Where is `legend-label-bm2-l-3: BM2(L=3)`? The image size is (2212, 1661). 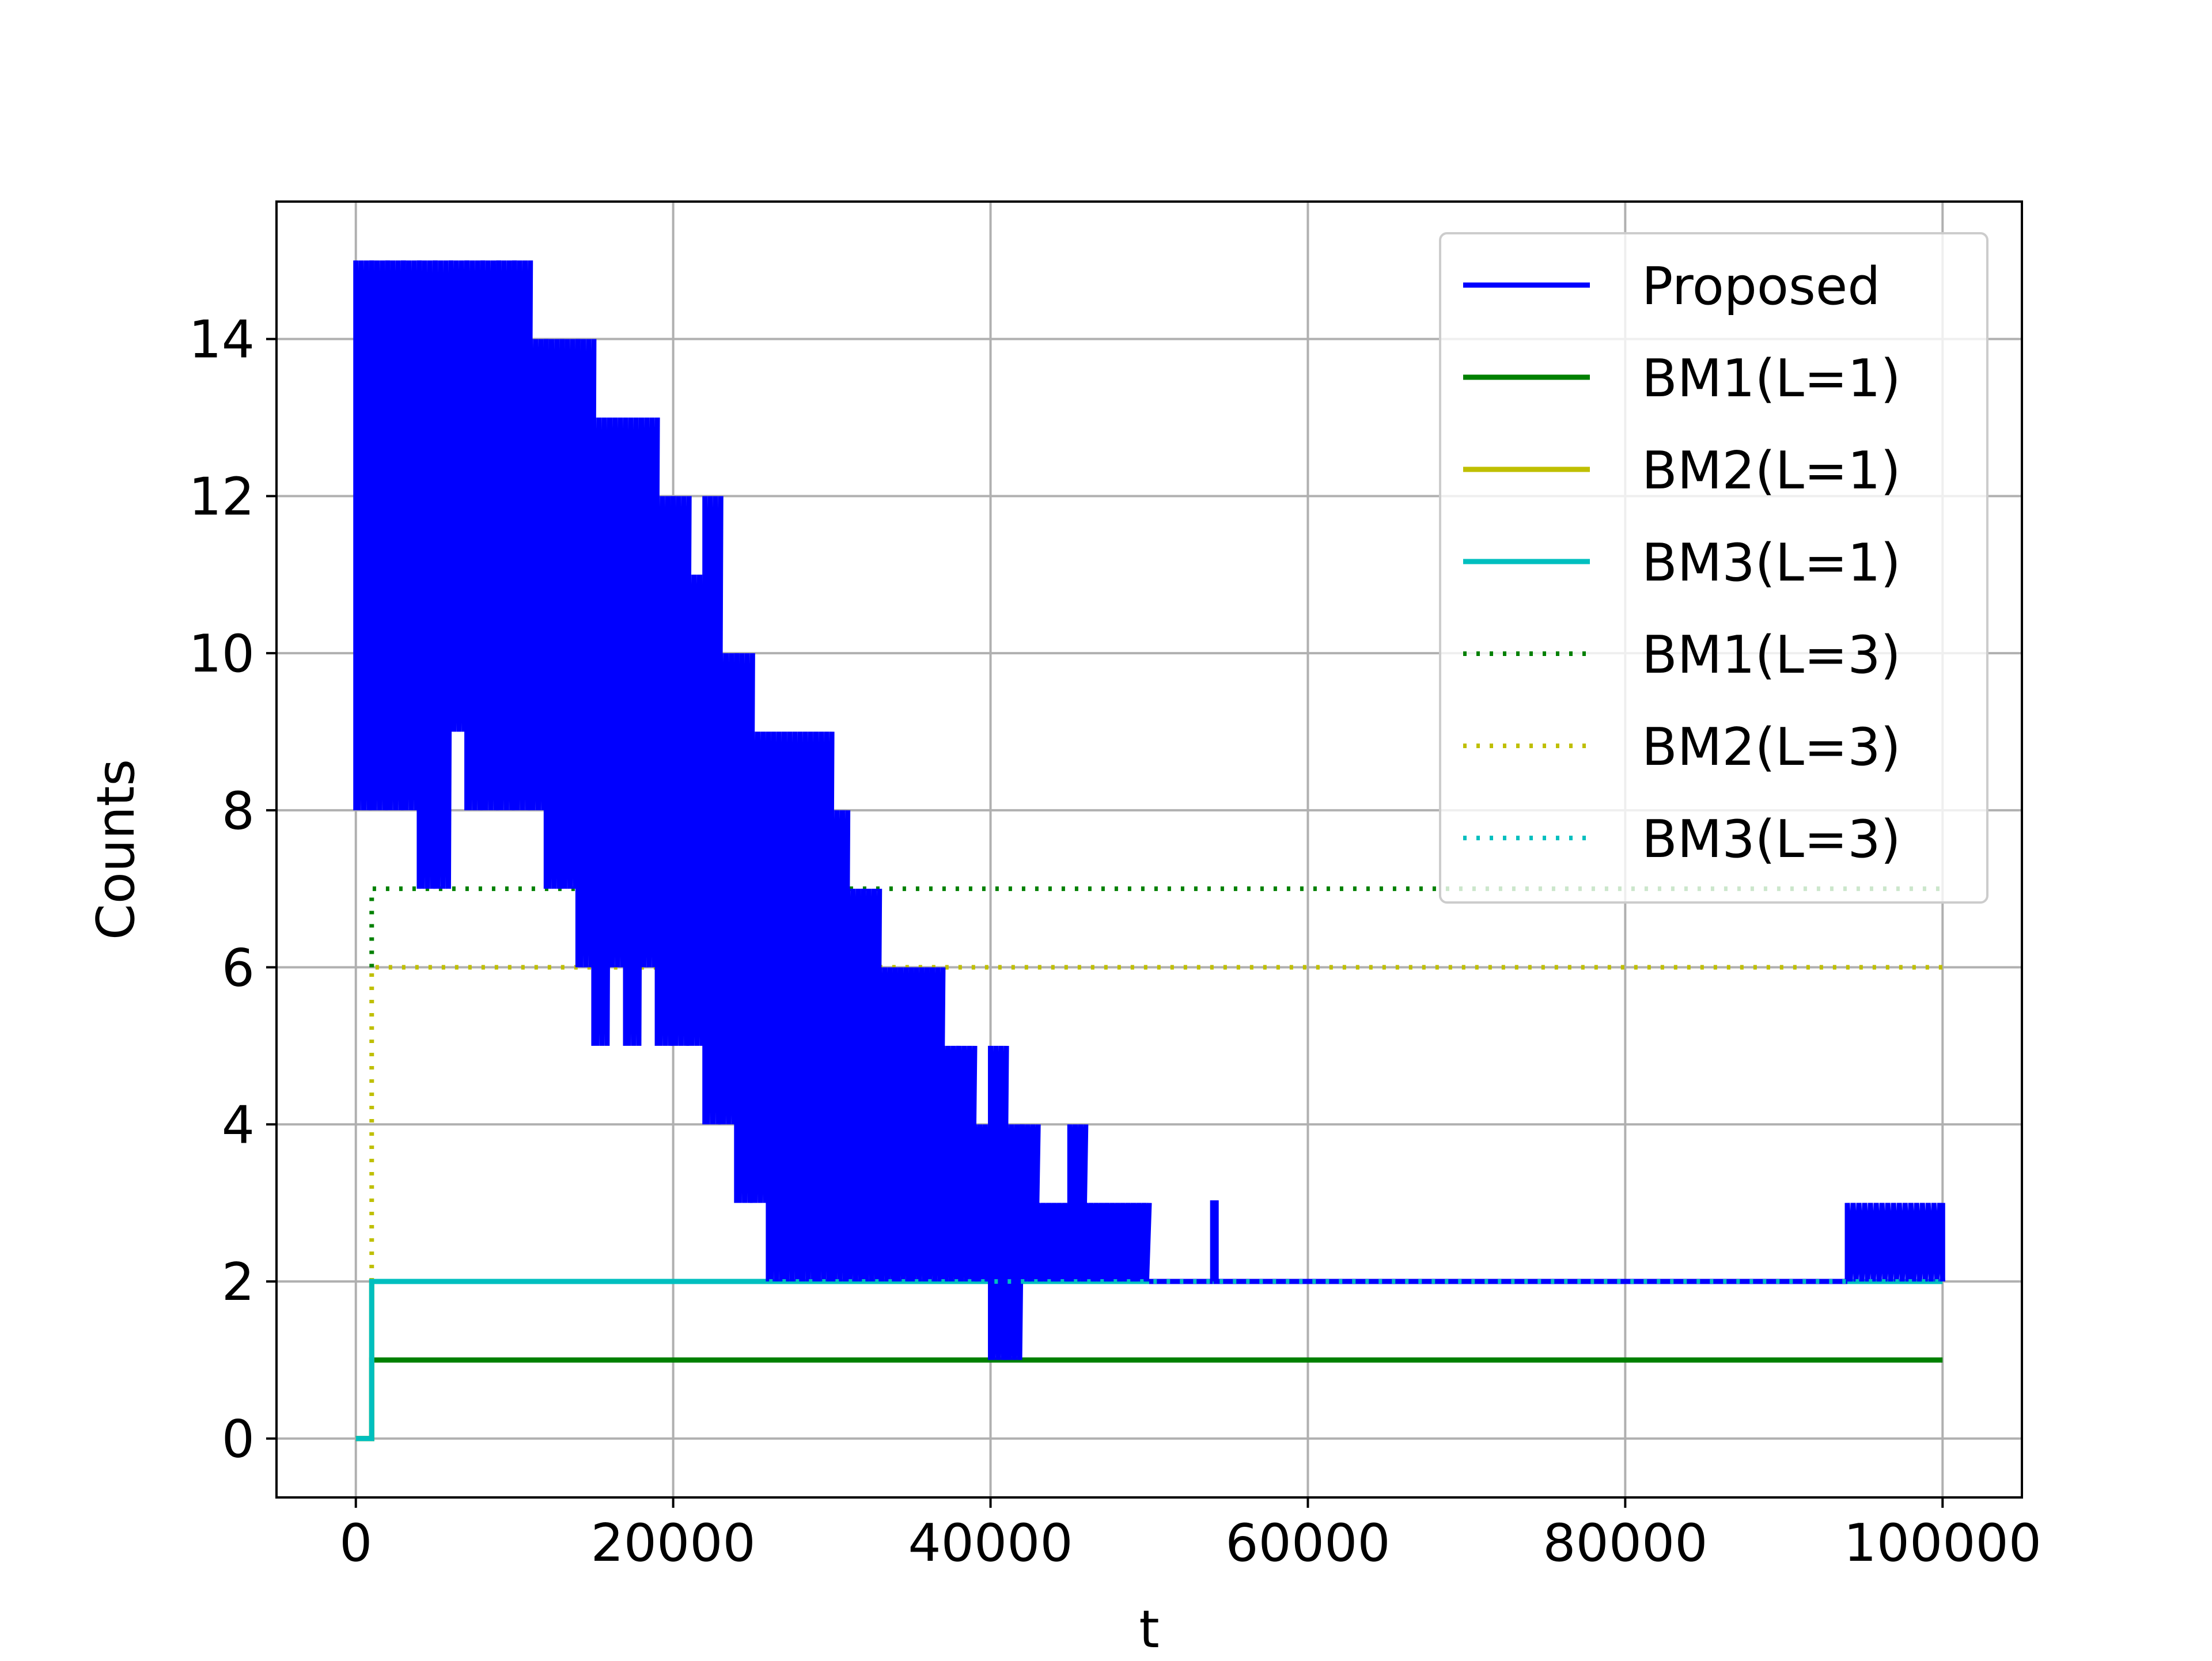 legend-label-bm2-l-3: BM2(L=3) is located at coordinates (1771, 747).